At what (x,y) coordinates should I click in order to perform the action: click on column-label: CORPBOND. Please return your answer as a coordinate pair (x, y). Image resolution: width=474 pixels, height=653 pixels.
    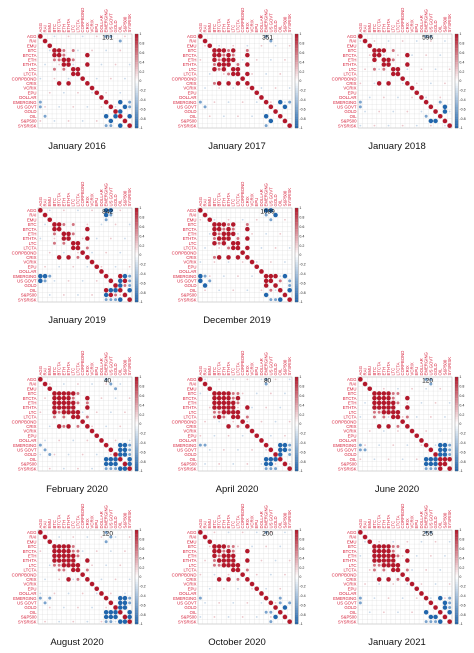
    Looking at the image, I should click on (82, 194).